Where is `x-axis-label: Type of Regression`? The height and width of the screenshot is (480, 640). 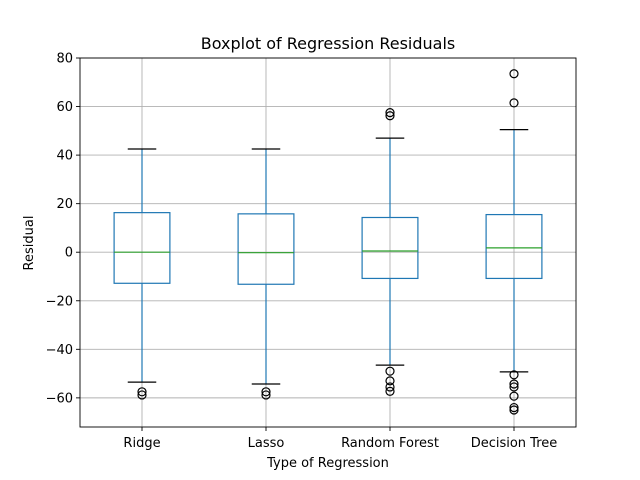
x-axis-label: Type of Regression is located at coordinates (327, 463).